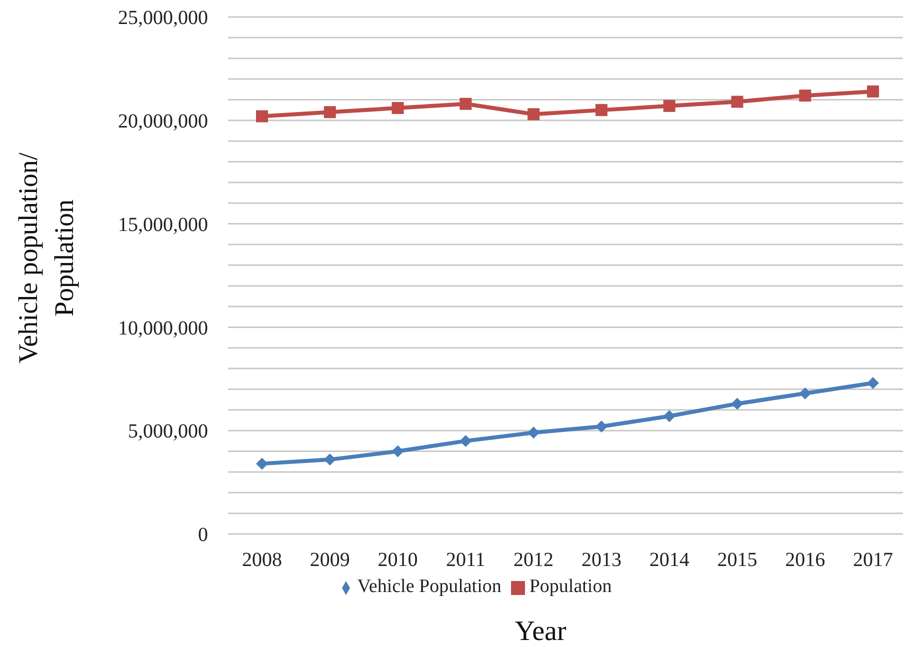  Describe the element at coordinates (669, 560) in the screenshot. I see `x-tick-label: 2014` at that location.